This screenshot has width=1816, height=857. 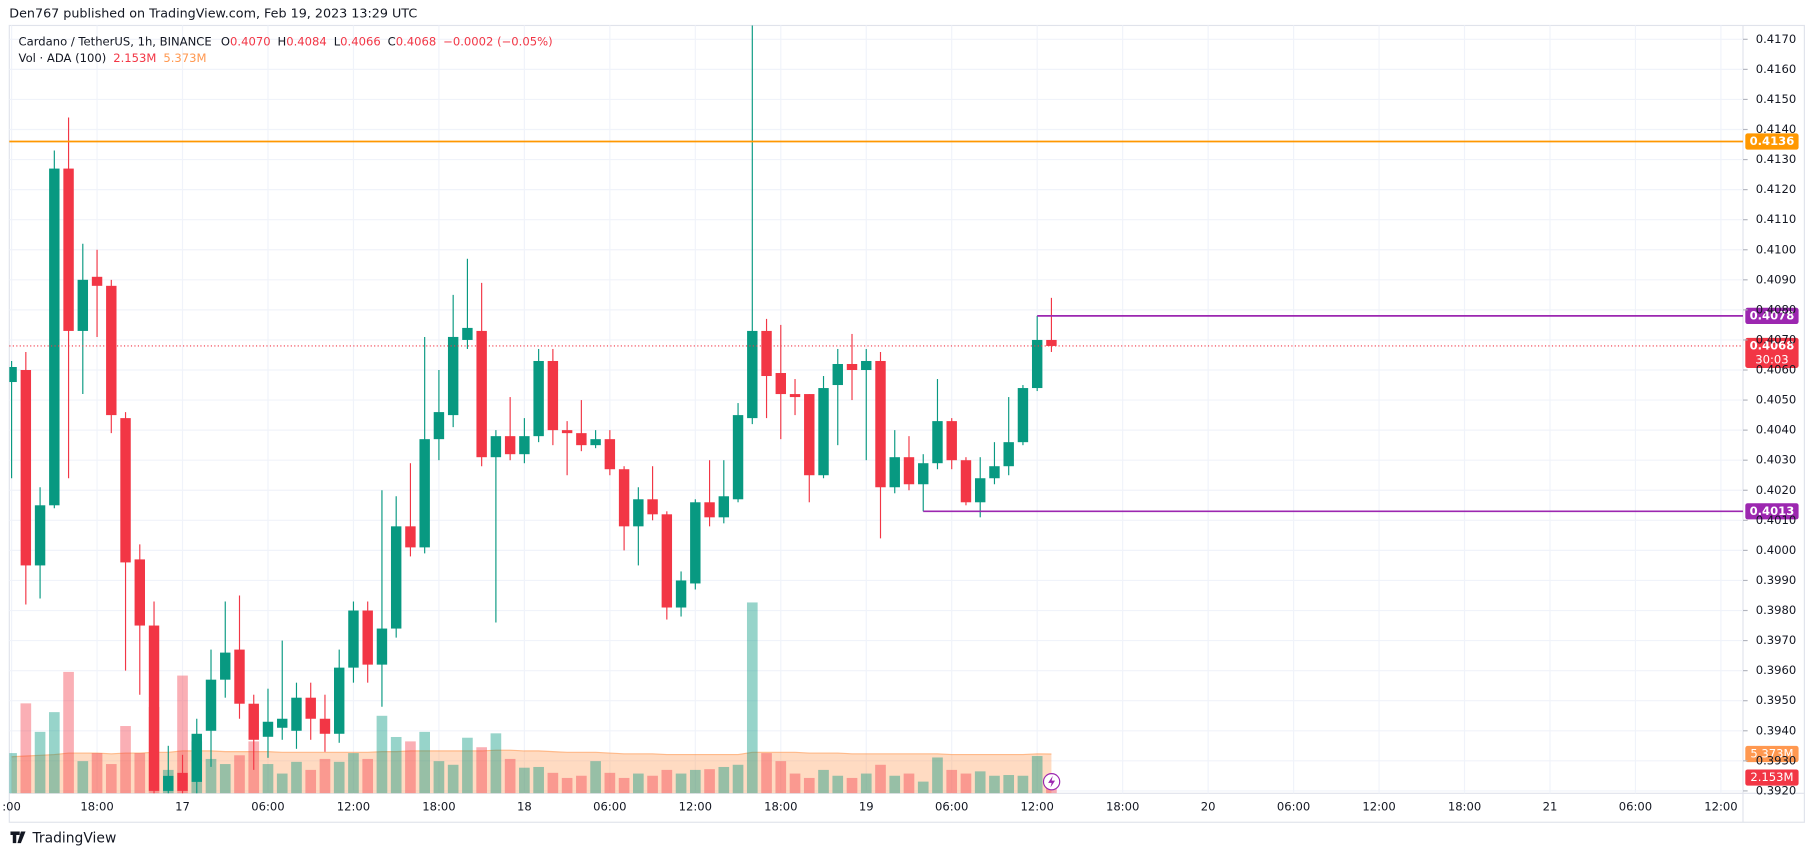 What do you see at coordinates (531, 772) in the screenshot?
I see `volume-ma-area` at bounding box center [531, 772].